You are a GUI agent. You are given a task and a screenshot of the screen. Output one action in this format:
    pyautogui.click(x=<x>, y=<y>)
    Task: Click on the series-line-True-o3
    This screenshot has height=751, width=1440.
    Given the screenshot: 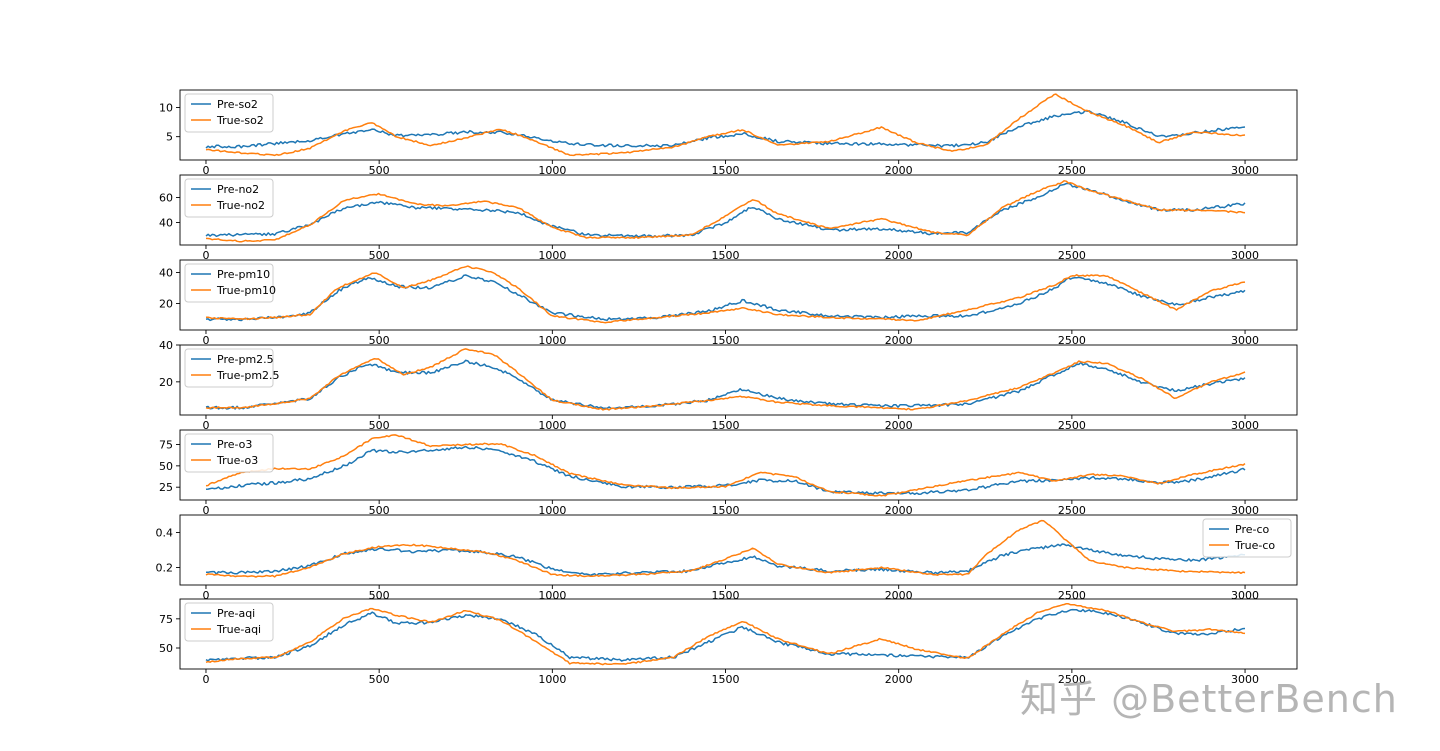 What is the action you would take?
    pyautogui.click(x=725, y=465)
    